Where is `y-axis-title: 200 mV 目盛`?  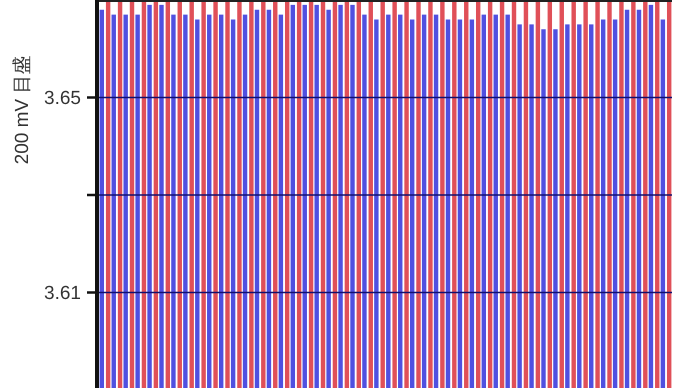
y-axis-title: 200 mV 目盛 is located at coordinates (22, 110).